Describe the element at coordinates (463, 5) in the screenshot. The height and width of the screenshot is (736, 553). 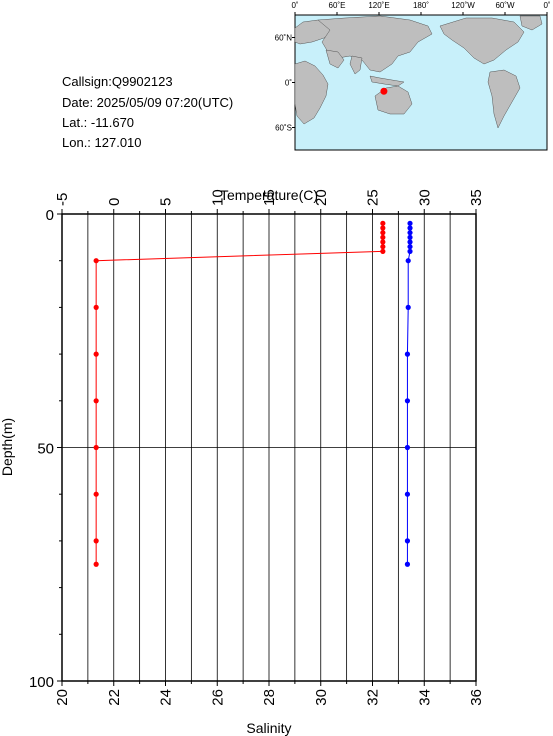
I see `map-lon-tick-label: 120˚W` at that location.